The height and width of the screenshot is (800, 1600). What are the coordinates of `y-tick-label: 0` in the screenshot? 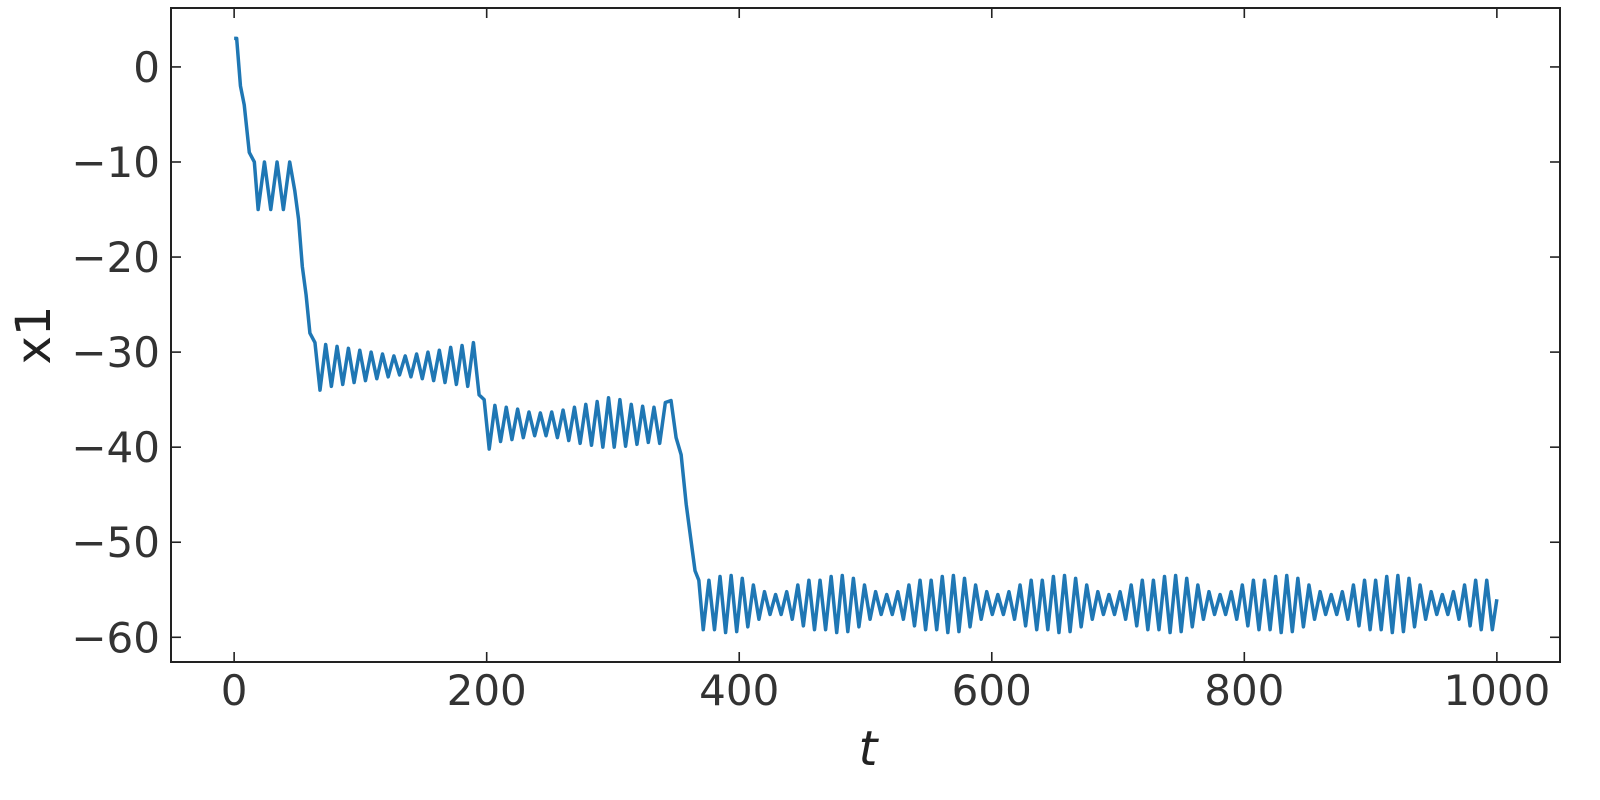 It's located at (146, 67).